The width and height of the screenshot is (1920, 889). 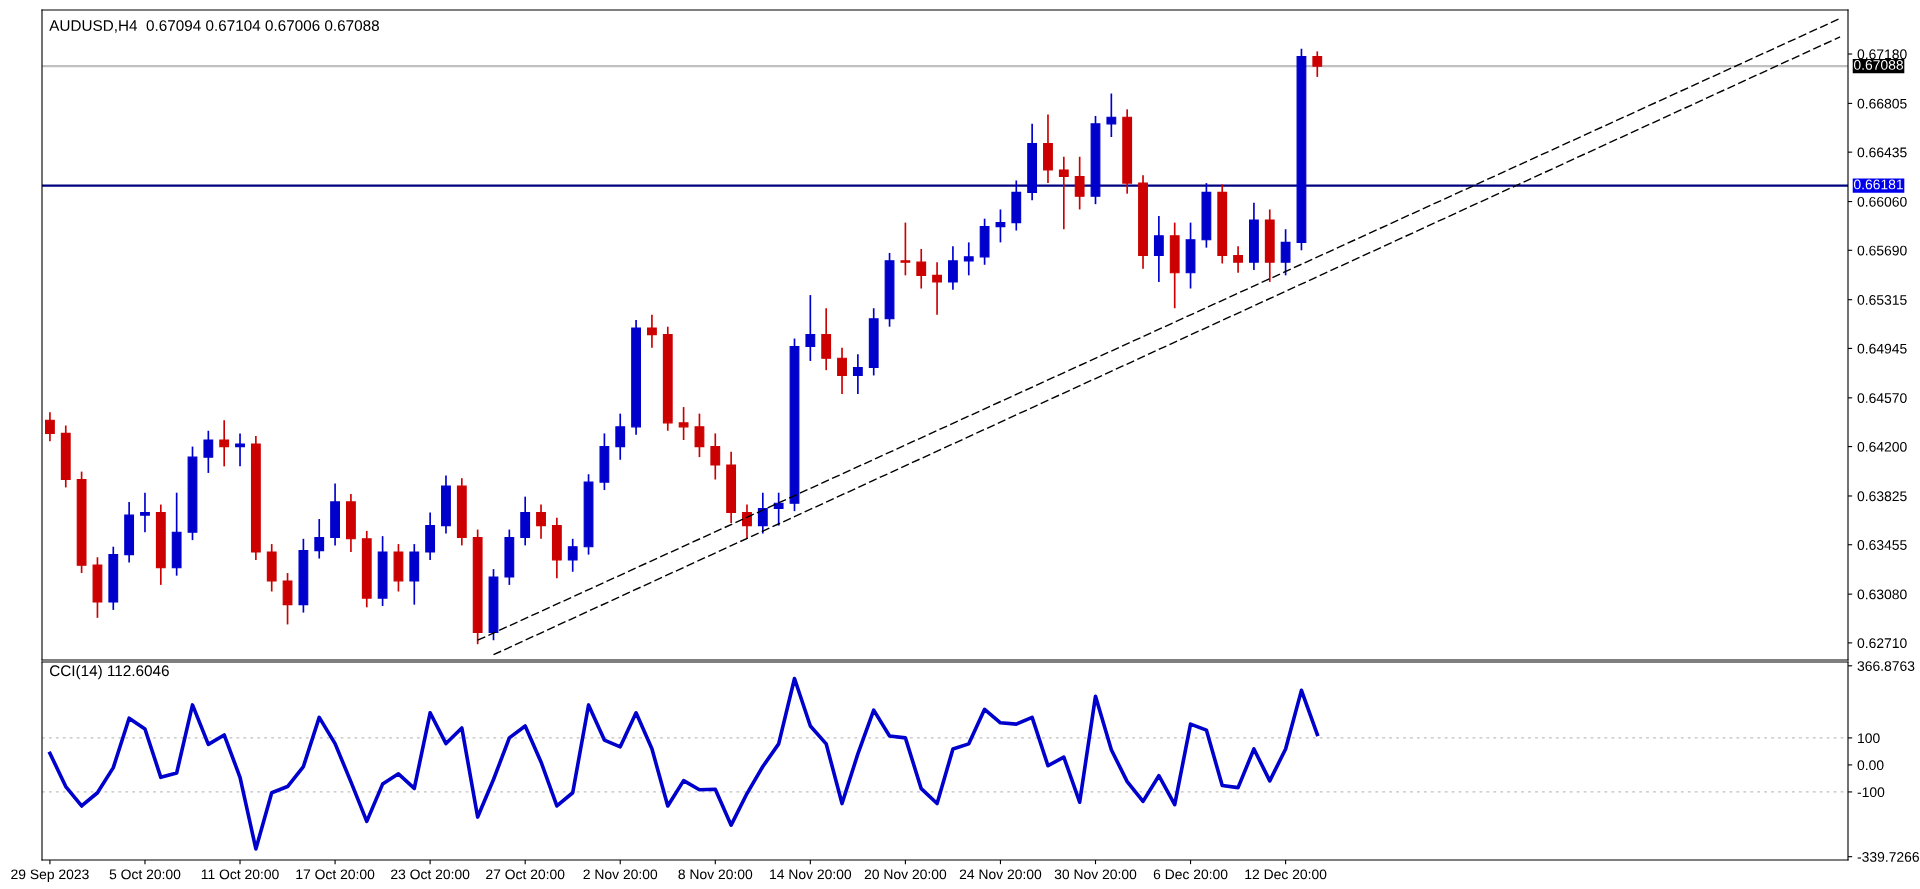 What do you see at coordinates (1286, 874) in the screenshot?
I see `x-tick-label: 12 Dec 20:00` at bounding box center [1286, 874].